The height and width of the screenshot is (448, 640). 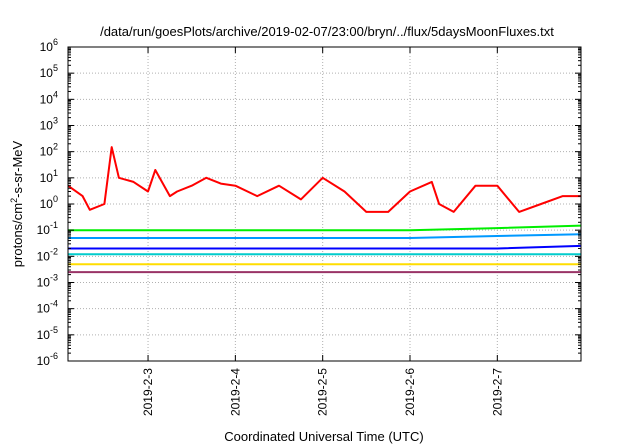 I want to click on x-tick-label: 2019-2-7, so click(x=497, y=392).